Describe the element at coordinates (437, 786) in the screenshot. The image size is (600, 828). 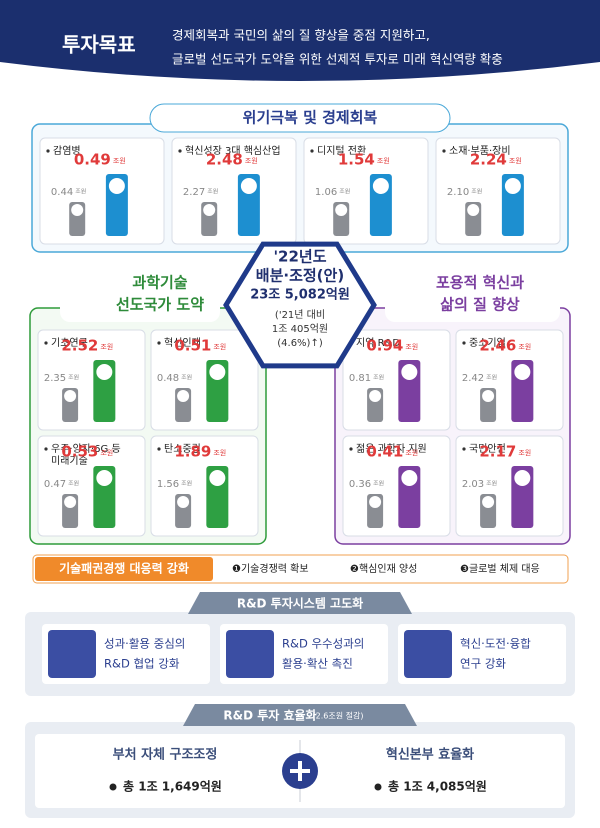
I see `eff-amount: 총 1조 4,085억원` at that location.